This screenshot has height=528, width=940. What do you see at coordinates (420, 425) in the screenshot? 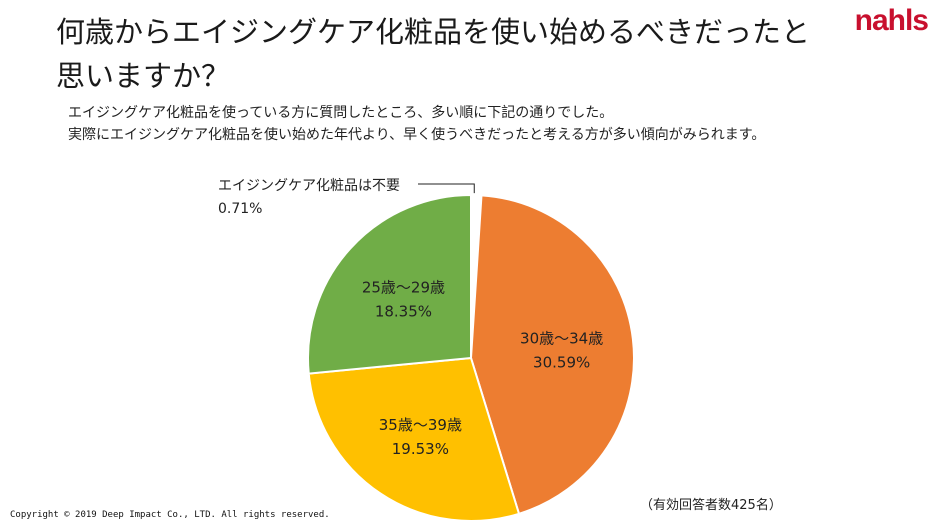
I see `slice-label: 35歳～39歳` at bounding box center [420, 425].